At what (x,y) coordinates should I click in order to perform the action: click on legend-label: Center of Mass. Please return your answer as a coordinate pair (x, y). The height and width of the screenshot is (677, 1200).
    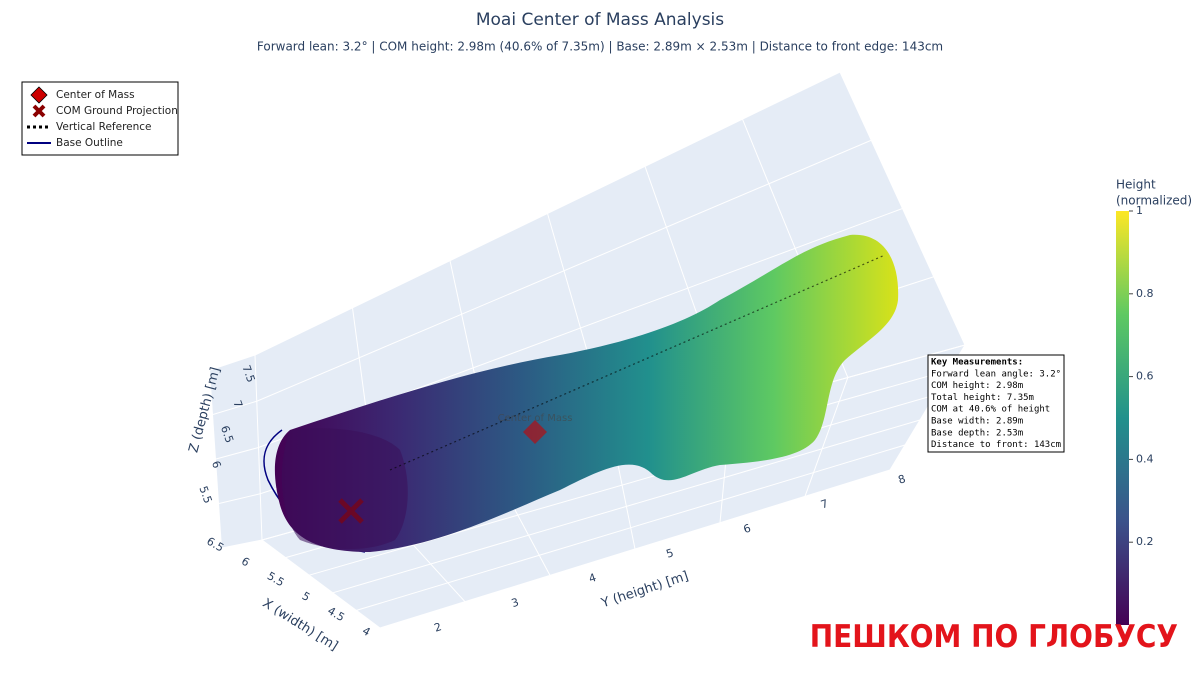
    Looking at the image, I should click on (95, 95).